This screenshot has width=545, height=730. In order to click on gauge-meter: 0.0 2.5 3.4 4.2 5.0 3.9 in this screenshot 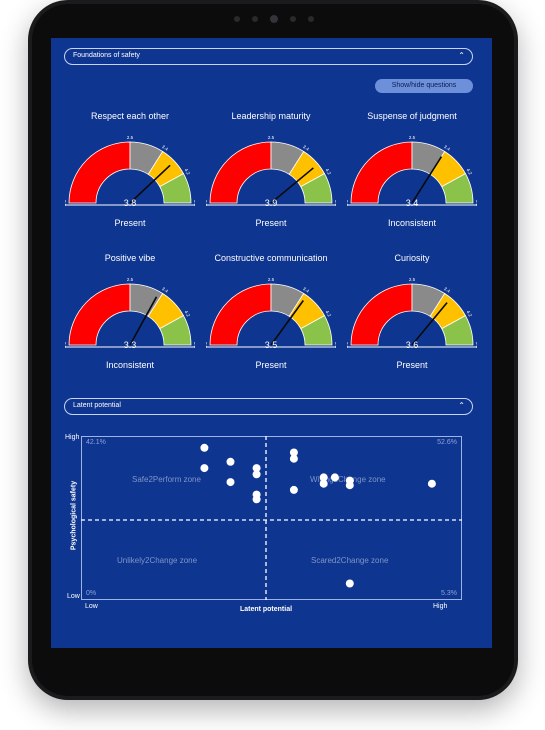, I will do `click(271, 171)`.